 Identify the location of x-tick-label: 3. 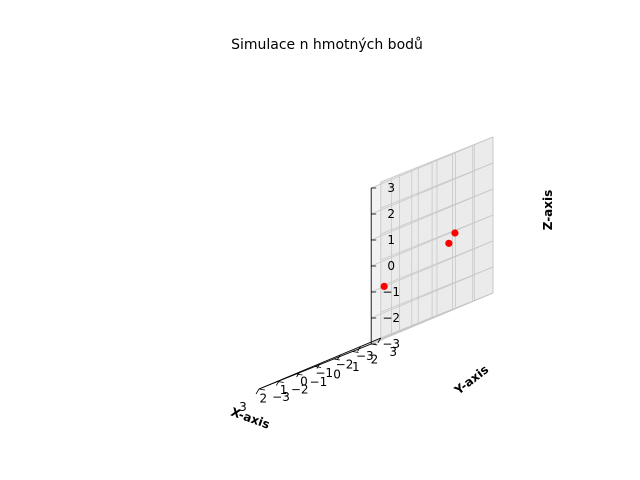
(243, 407).